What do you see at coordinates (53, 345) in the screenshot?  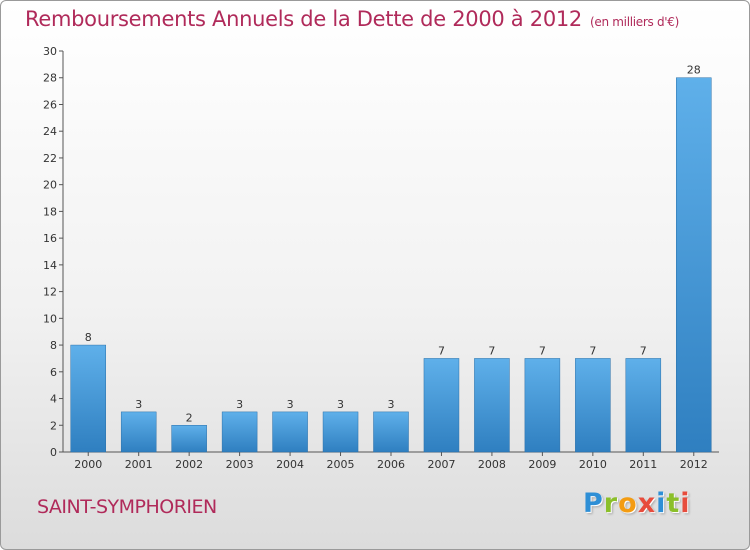 I see `y-tick-label: 8` at bounding box center [53, 345].